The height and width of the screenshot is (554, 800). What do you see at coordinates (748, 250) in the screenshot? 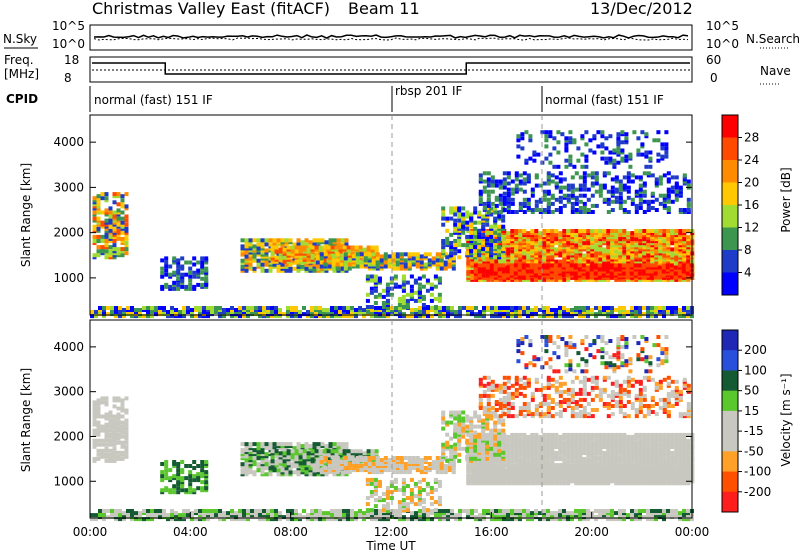
I see `colorbar-tick-label: 8` at bounding box center [748, 250].